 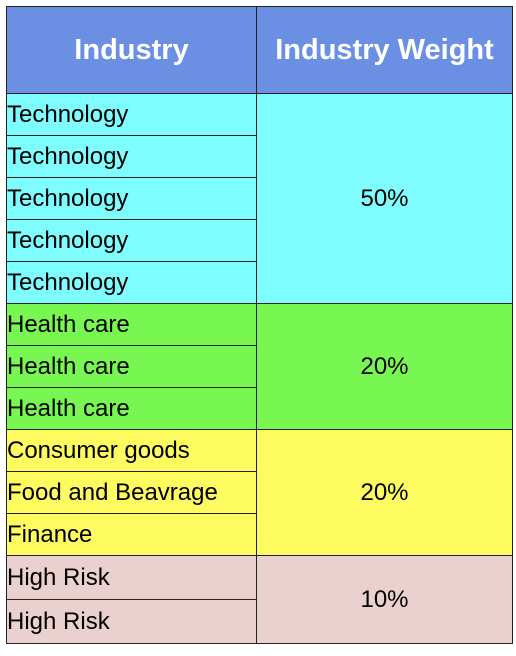 I want to click on header-industry: Industry, so click(x=131, y=50).